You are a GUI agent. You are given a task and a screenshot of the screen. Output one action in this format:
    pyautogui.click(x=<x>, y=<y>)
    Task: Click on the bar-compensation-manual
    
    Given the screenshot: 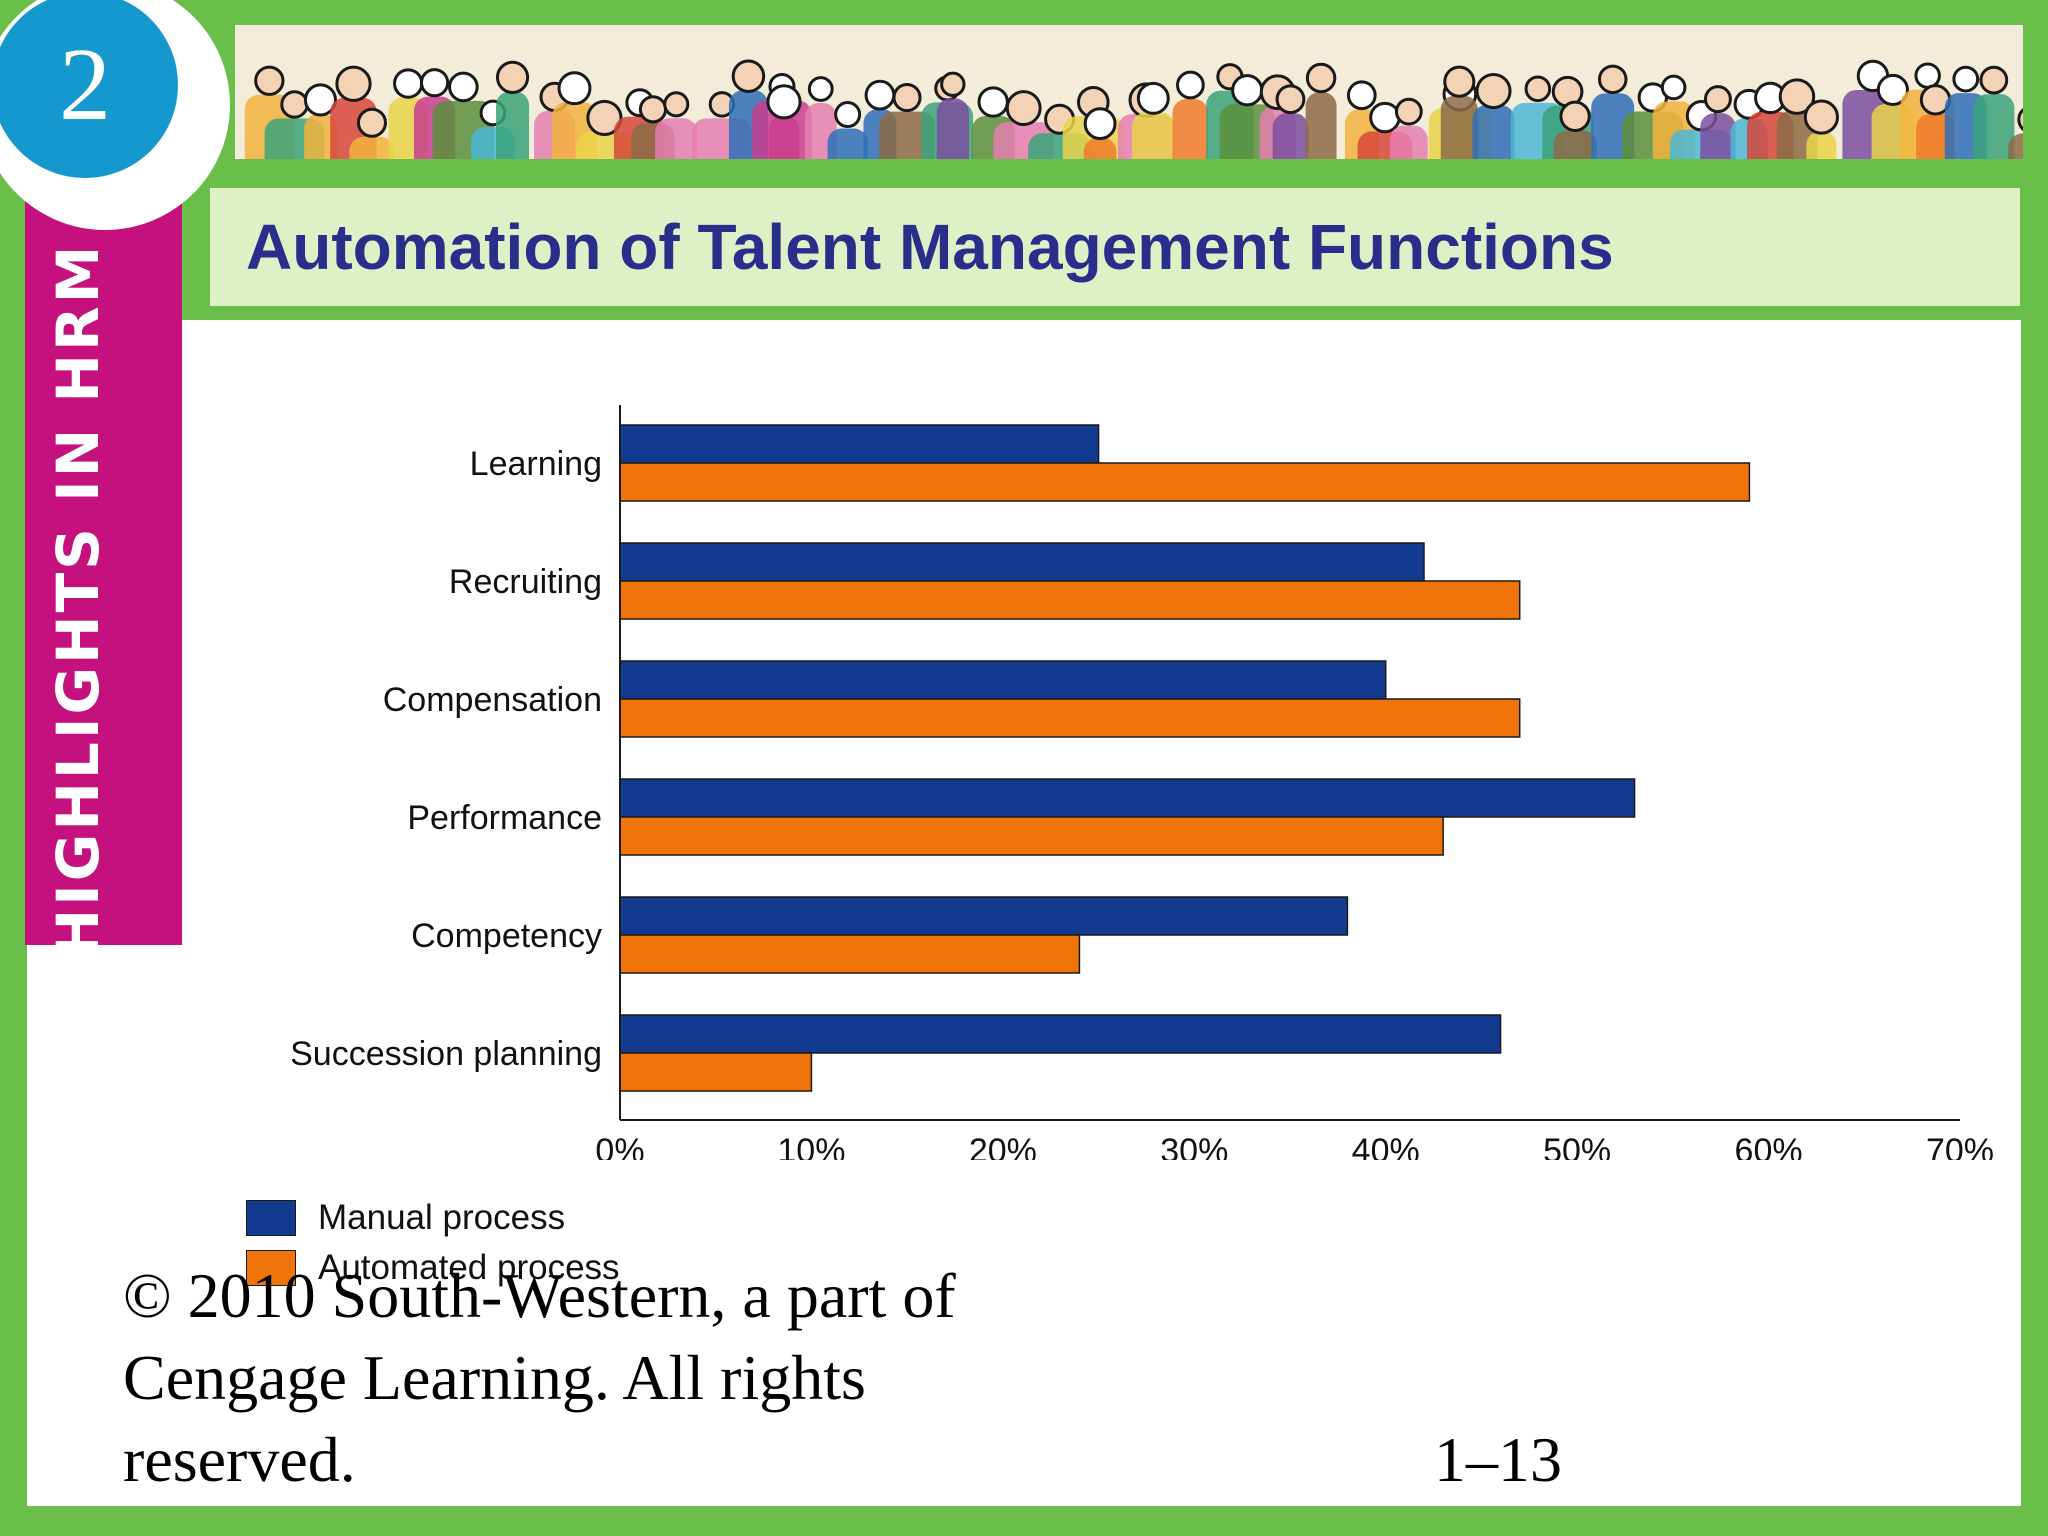 What is the action you would take?
    pyautogui.click(x=1003, y=680)
    